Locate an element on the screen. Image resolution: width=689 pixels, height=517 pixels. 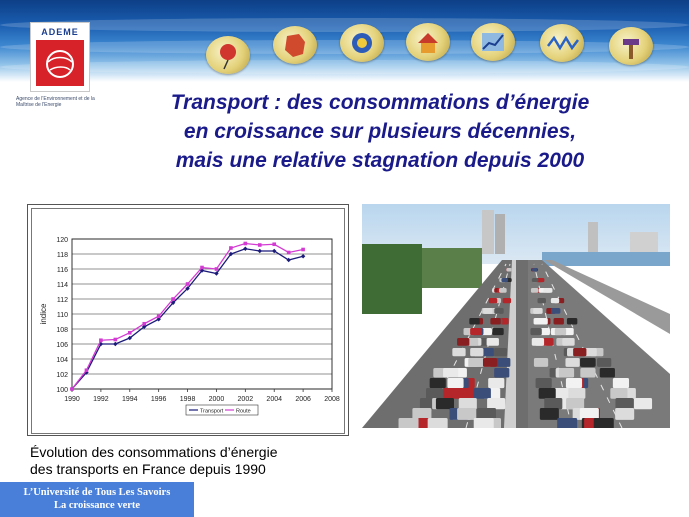
title-line: en croissance sur plusieurs décennies, is located at coordinates (380, 131).